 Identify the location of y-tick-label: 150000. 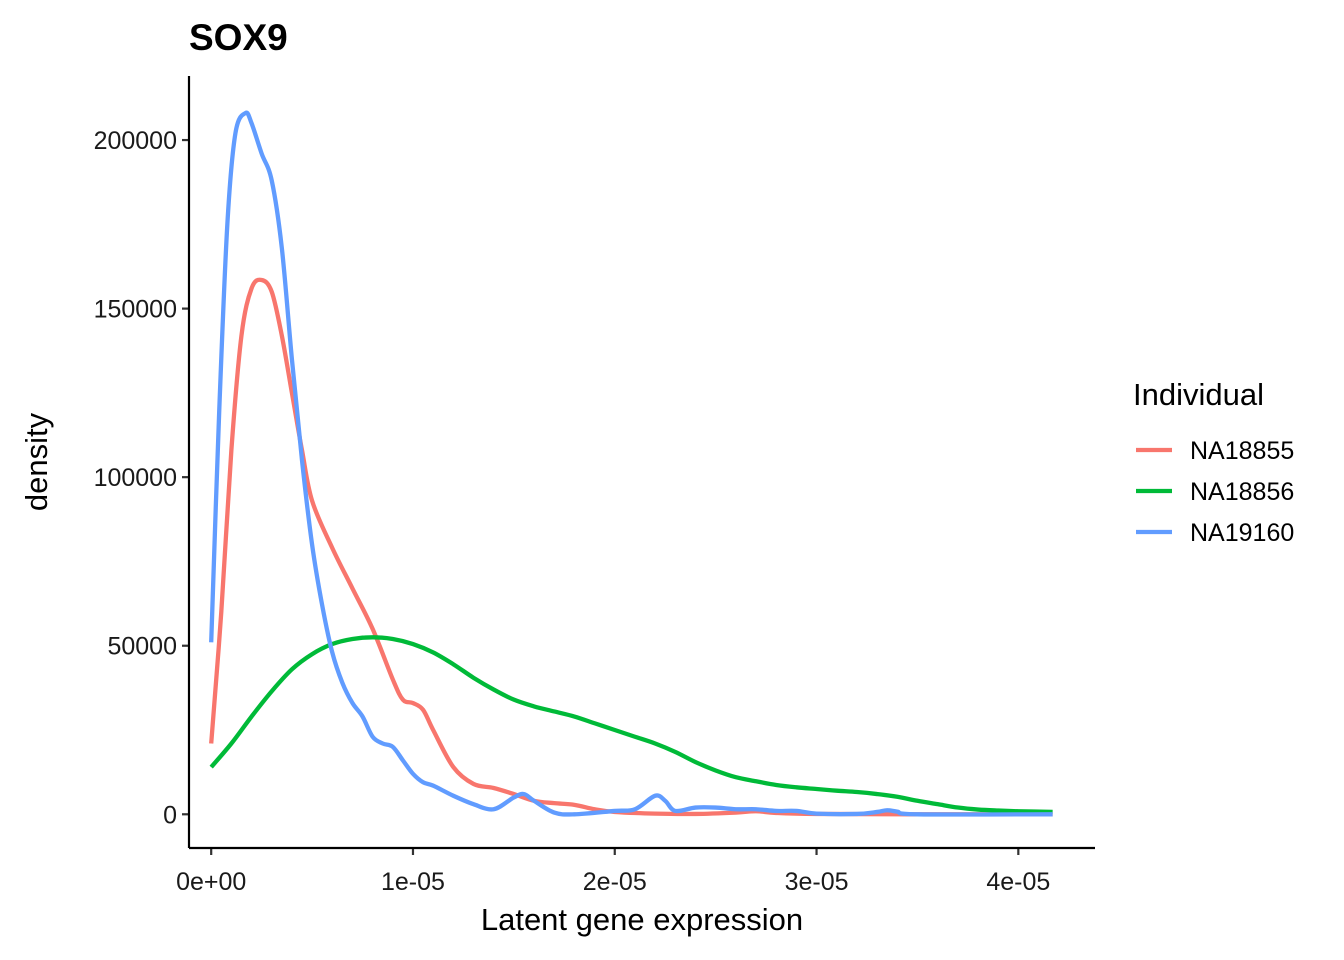
(135, 310).